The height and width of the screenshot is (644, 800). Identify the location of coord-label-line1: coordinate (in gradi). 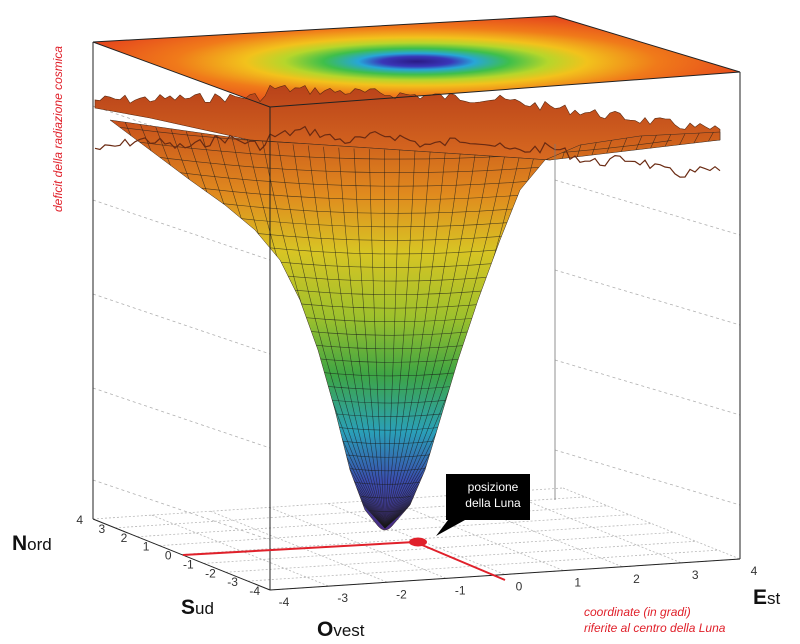
(637, 612).